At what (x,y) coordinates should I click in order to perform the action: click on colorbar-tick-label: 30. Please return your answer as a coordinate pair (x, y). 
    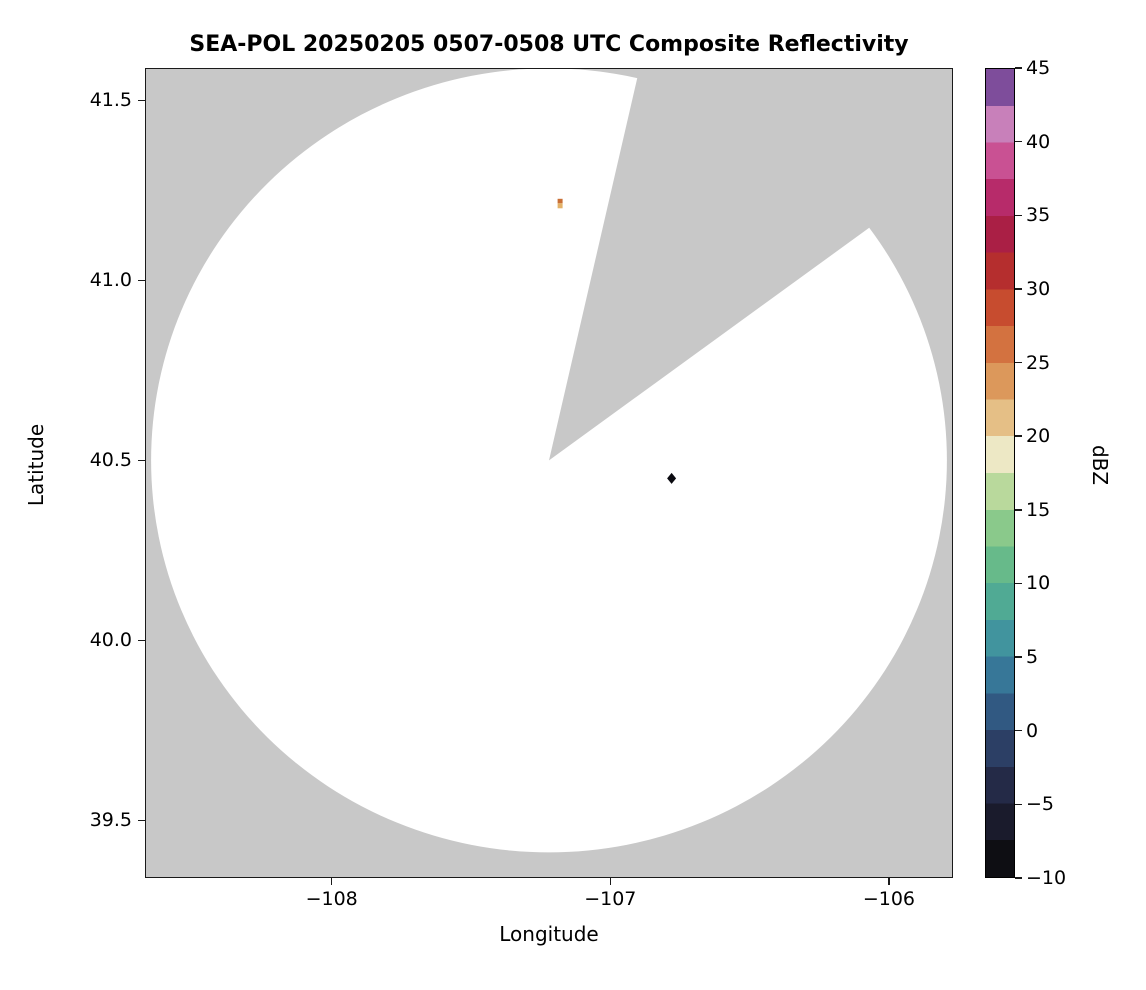
    Looking at the image, I should click on (1038, 288).